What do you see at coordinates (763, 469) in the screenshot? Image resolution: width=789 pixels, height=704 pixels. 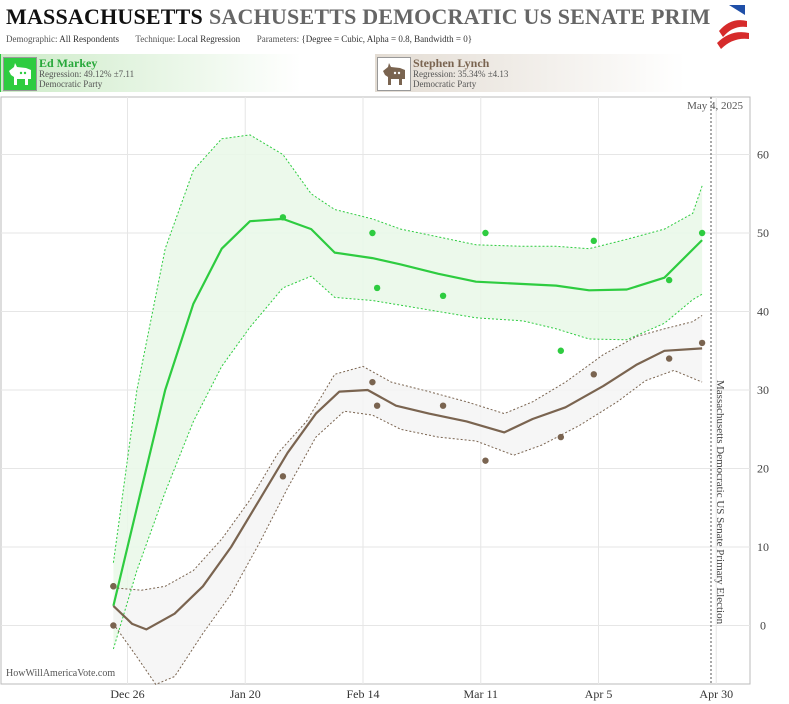 I see `y-tick-label: 20` at bounding box center [763, 469].